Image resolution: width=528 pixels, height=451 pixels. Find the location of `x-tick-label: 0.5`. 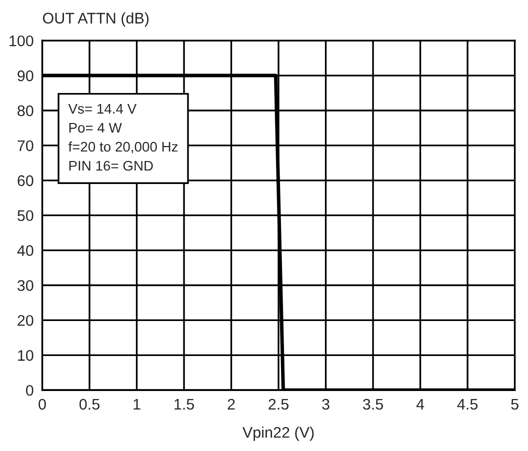

x-tick-label: 0.5 is located at coordinates (89, 404).